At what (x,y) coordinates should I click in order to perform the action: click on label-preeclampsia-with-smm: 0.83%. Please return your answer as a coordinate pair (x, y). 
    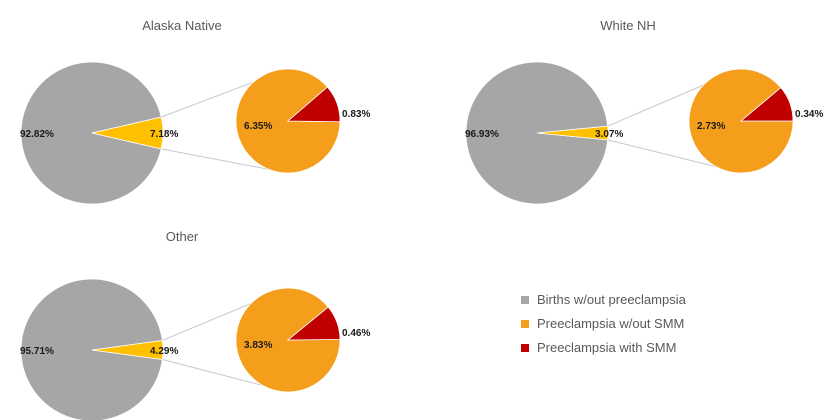
    Looking at the image, I should click on (356, 114).